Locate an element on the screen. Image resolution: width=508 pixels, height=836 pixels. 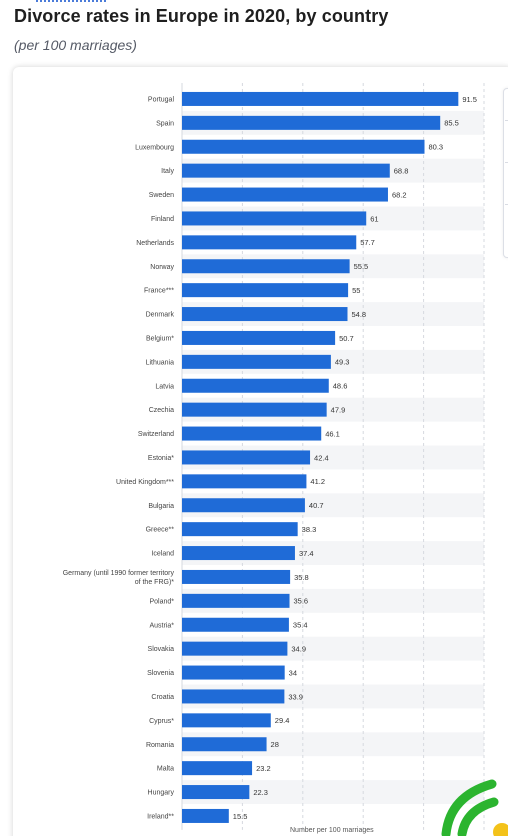
category-label: Switzerland is located at coordinates (156, 434).